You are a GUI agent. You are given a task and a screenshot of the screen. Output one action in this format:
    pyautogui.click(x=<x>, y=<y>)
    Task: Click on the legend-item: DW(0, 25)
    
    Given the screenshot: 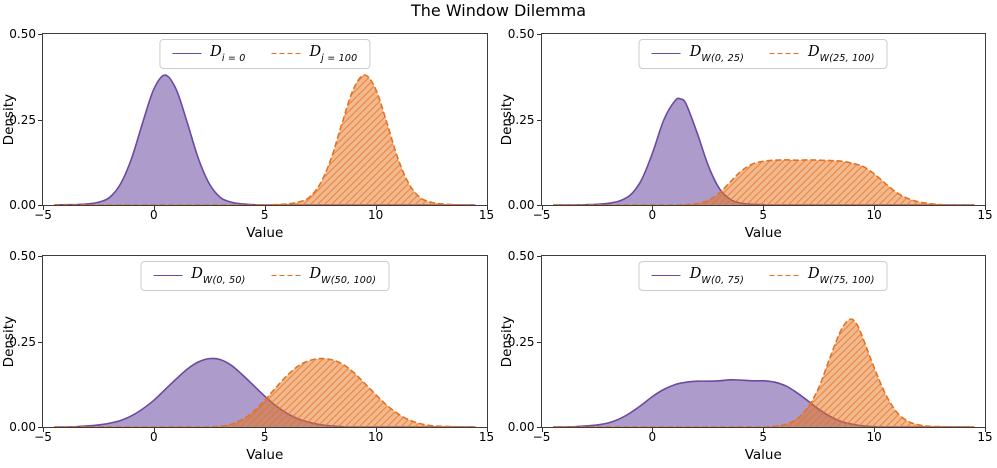 What is the action you would take?
    pyautogui.click(x=697, y=54)
    